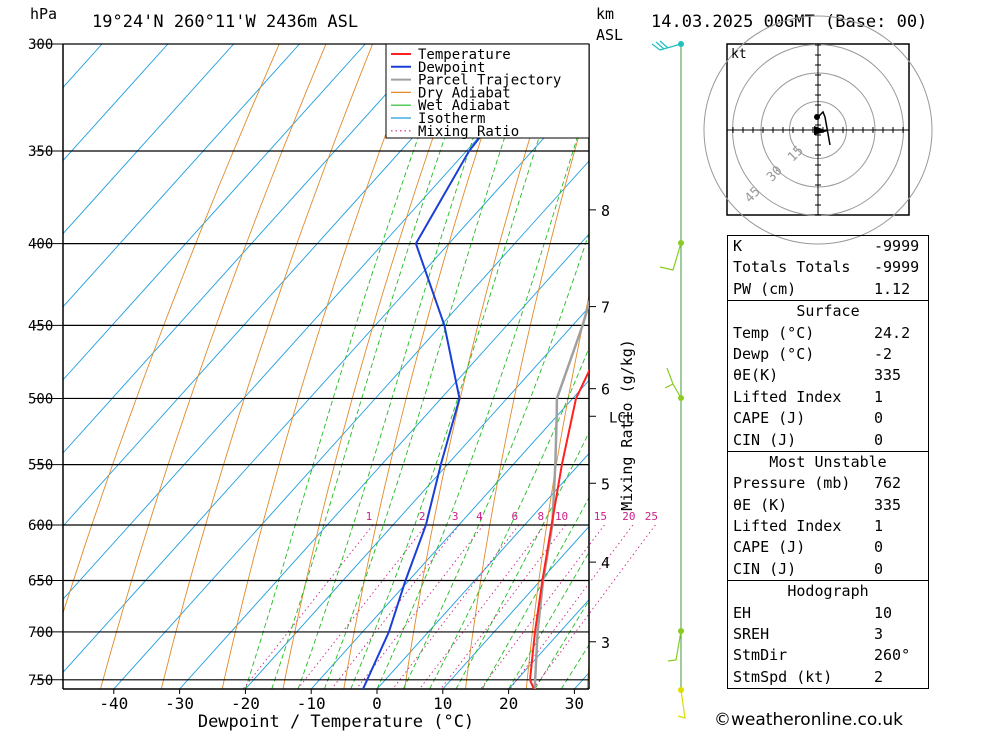 The width and height of the screenshot is (1000, 733). Describe the element at coordinates (40, 681) in the screenshot. I see `pressure-tick-label: 750` at that location.